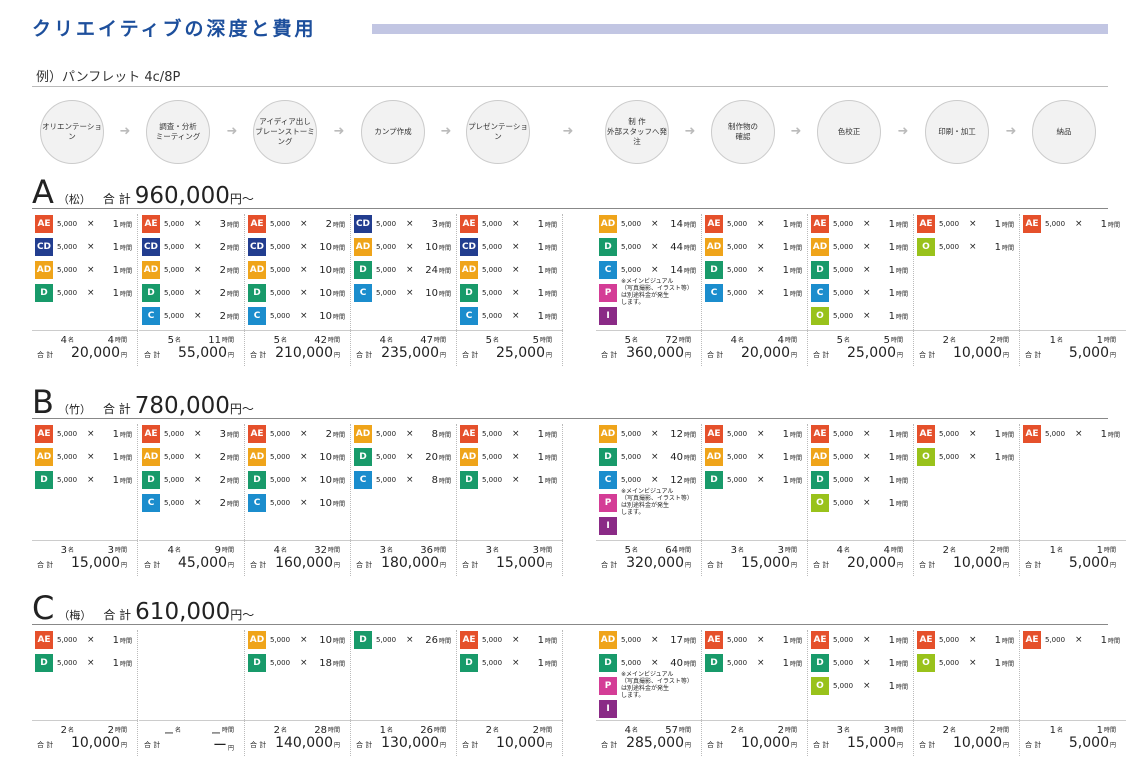  I want to click on role-row: AE 5,000 × 3 時間, so click(191, 224).